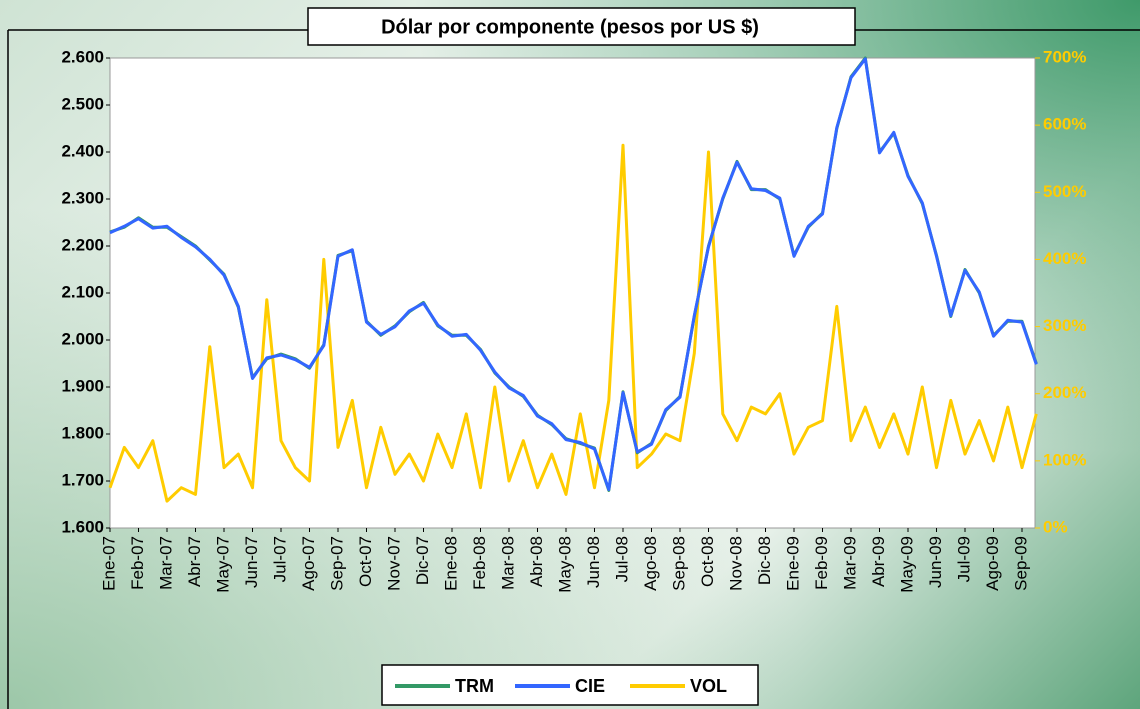  What do you see at coordinates (963, 559) in the screenshot?
I see `x-tick-label: Jul-09` at bounding box center [963, 559].